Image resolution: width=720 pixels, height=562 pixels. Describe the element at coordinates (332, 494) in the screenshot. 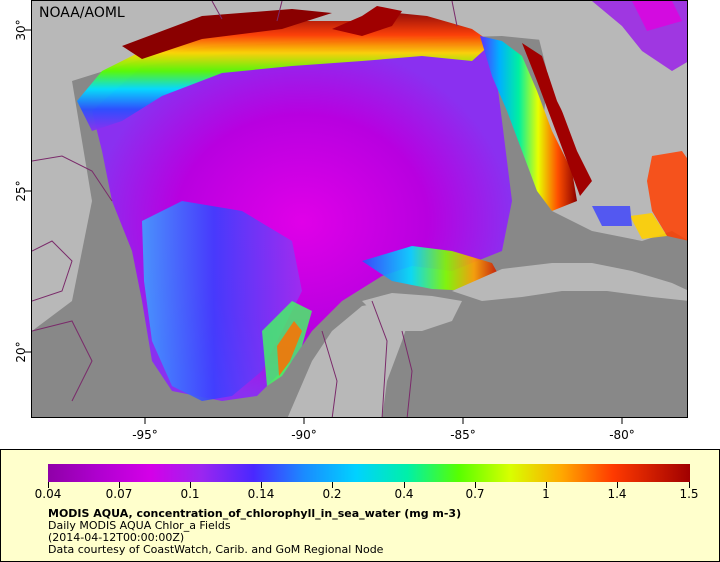

I see `colorbar-label: 0.2` at that location.